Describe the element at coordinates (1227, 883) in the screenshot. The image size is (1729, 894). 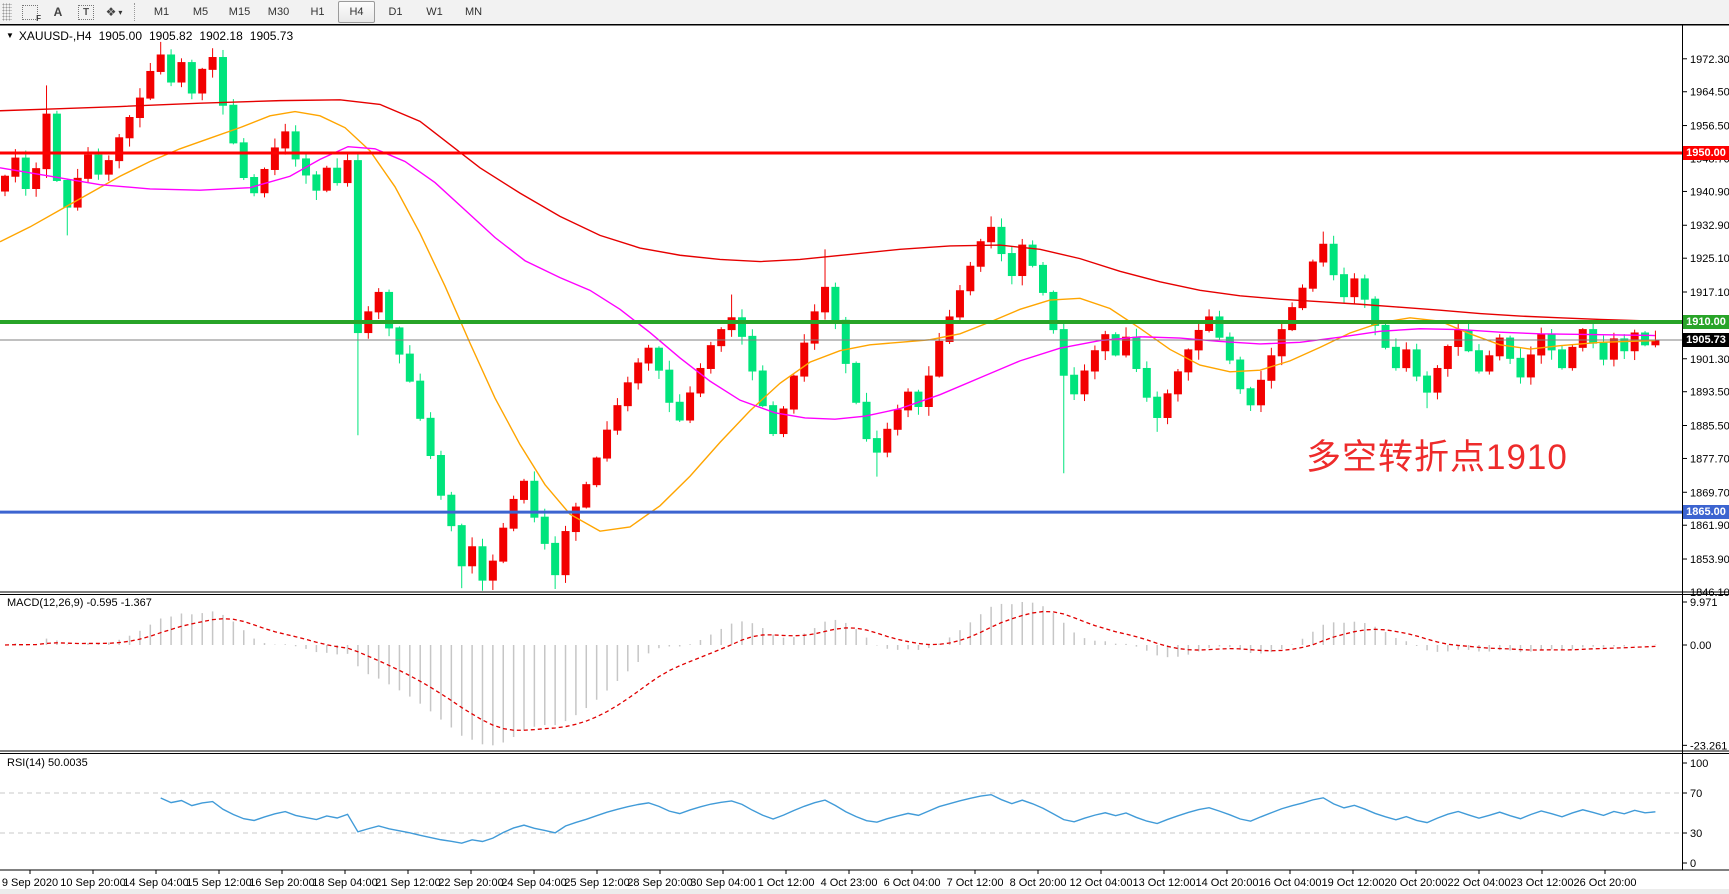
I see `time-tick-label: 14 Oct 20:00` at that location.